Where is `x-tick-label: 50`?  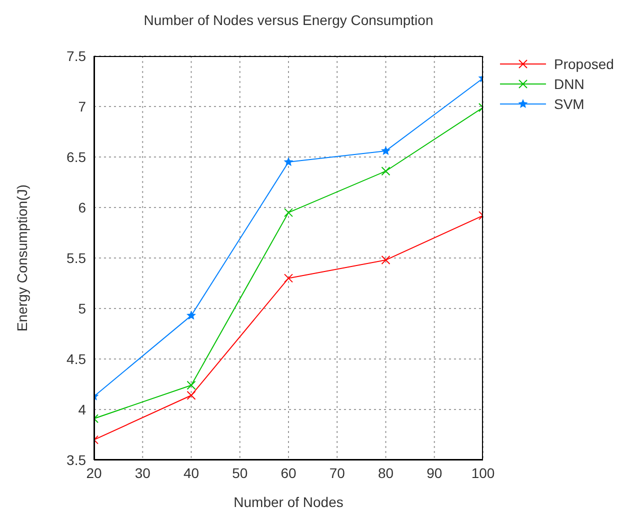 x-tick-label: 50 is located at coordinates (240, 472).